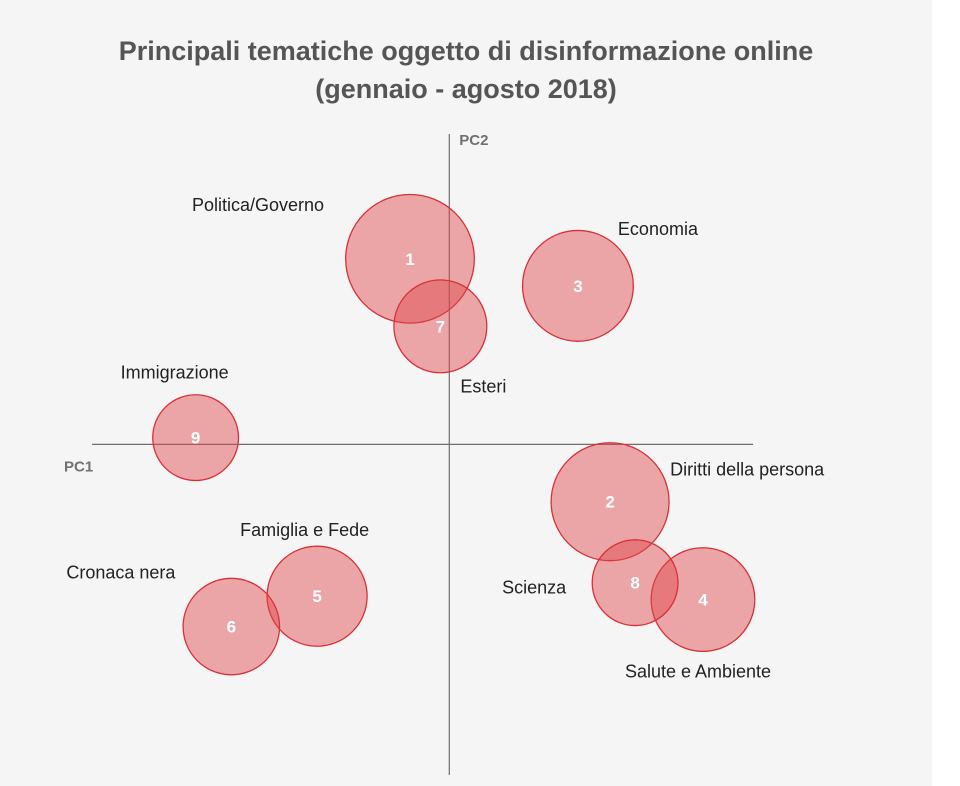  What do you see at coordinates (658, 229) in the screenshot?
I see `bubble-label-3: Economia` at bounding box center [658, 229].